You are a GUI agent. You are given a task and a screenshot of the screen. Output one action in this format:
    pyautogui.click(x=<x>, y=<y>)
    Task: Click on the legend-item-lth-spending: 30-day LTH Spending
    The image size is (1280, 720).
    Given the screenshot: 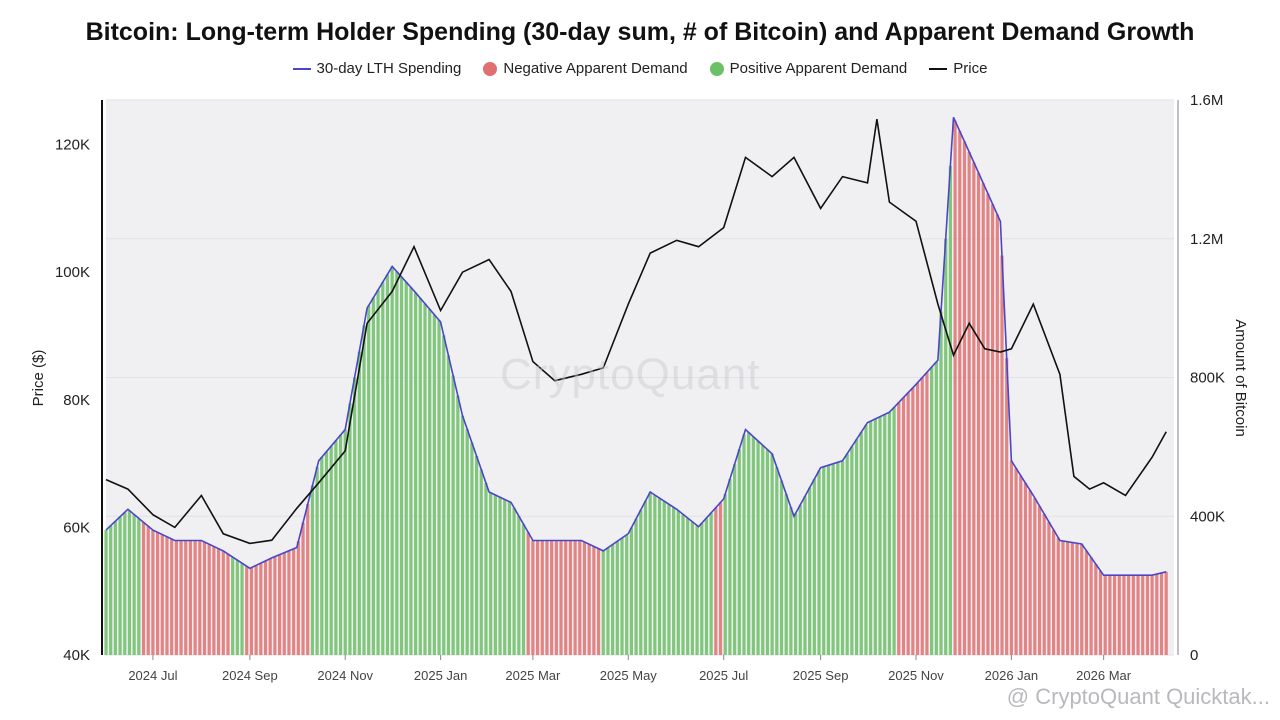 What is the action you would take?
    pyautogui.click(x=377, y=68)
    